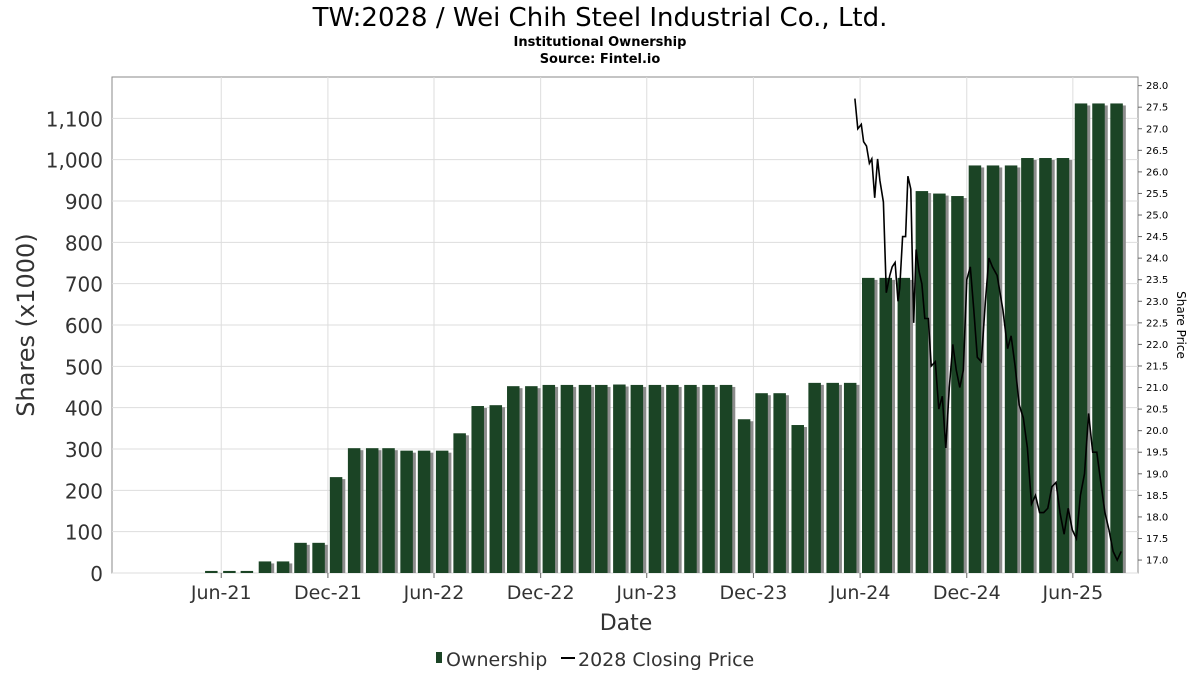 The width and height of the screenshot is (1200, 675). Describe the element at coordinates (1157, 108) in the screenshot. I see `y2-tick-label: 27.5` at that location.